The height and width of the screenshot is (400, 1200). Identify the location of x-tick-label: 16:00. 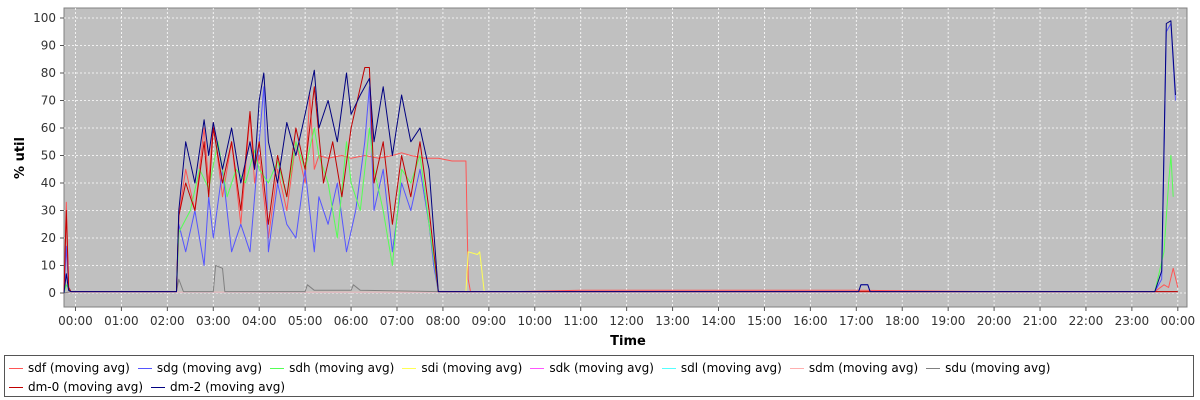
(810, 321).